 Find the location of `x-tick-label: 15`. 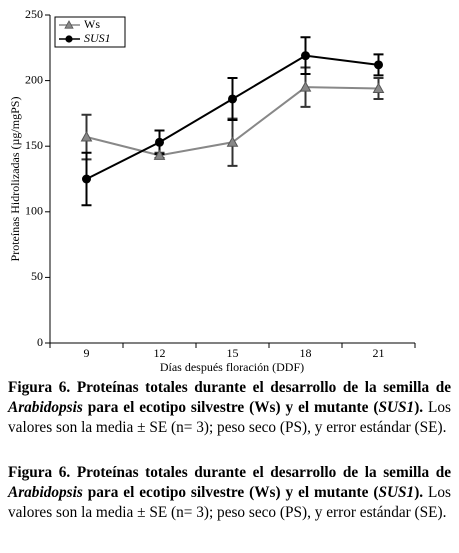

x-tick-label: 15 is located at coordinates (233, 353).